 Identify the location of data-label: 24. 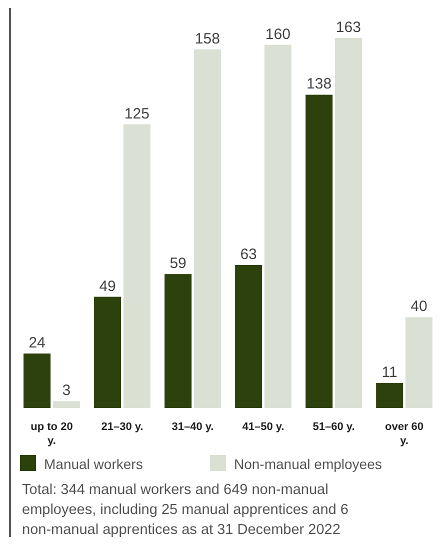
(37, 343).